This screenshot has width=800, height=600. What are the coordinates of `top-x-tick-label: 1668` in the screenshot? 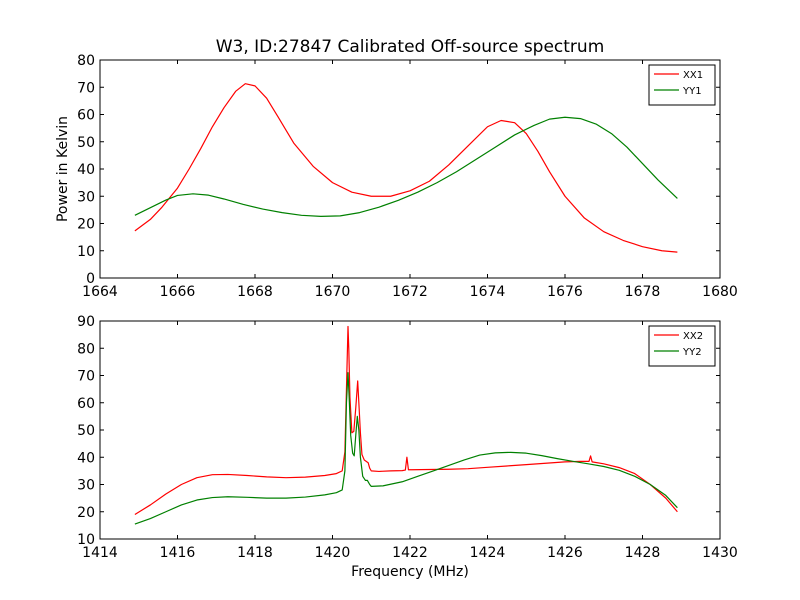 It's located at (255, 292).